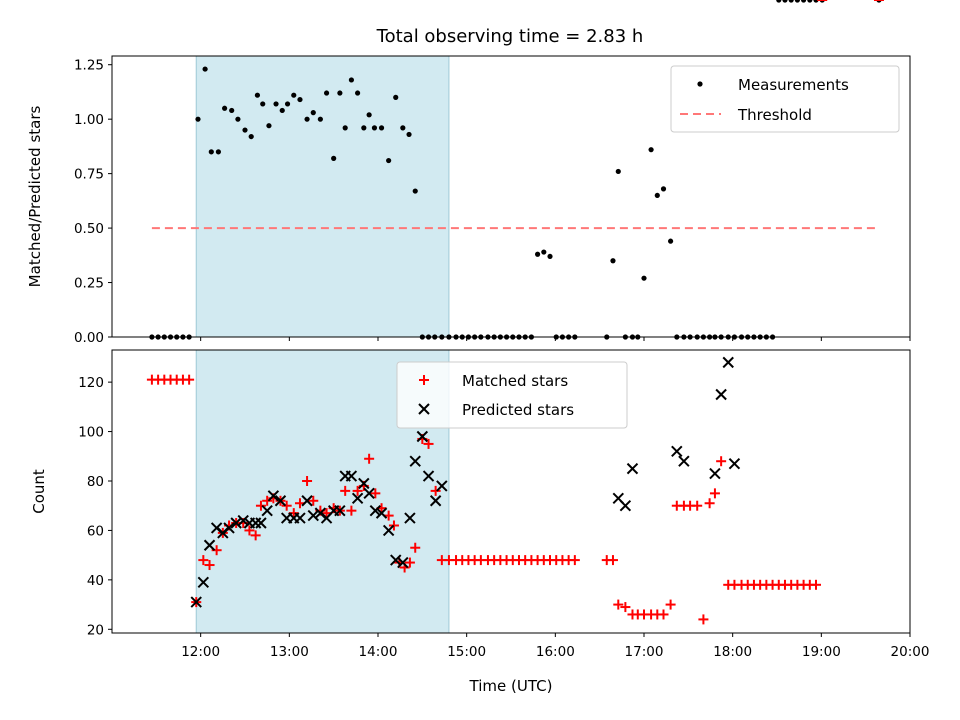 Image resolution: width=960 pixels, height=720 pixels. What do you see at coordinates (91, 433) in the screenshot?
I see `y-tick-label: 100` at bounding box center [91, 433].